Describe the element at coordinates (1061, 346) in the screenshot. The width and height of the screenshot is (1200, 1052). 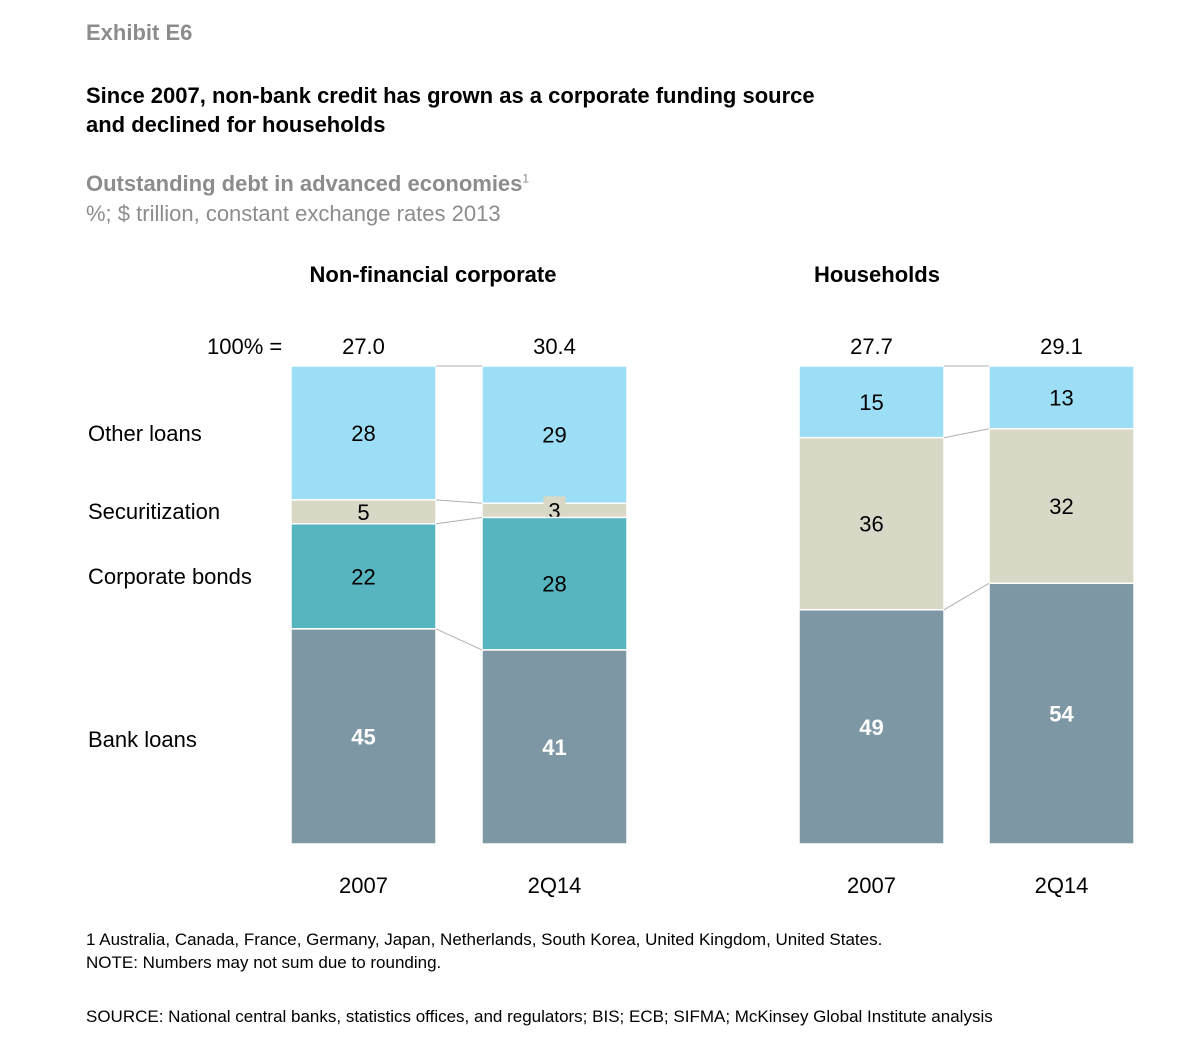
I see `total-label: 29.1` at that location.